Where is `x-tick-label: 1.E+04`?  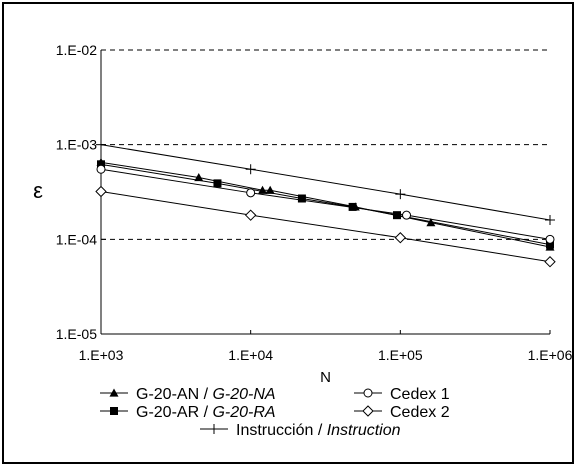
x-tick-label: 1.E+04 is located at coordinates (250, 355).